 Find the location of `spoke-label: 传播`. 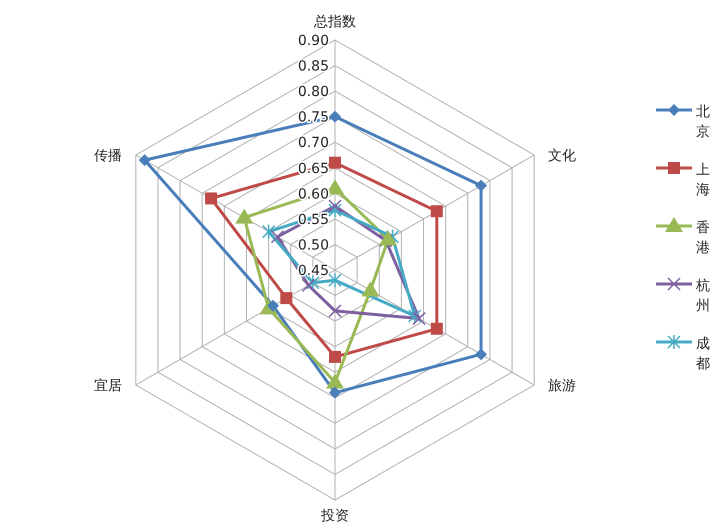

spoke-label: 传播 is located at coordinates (108, 156).